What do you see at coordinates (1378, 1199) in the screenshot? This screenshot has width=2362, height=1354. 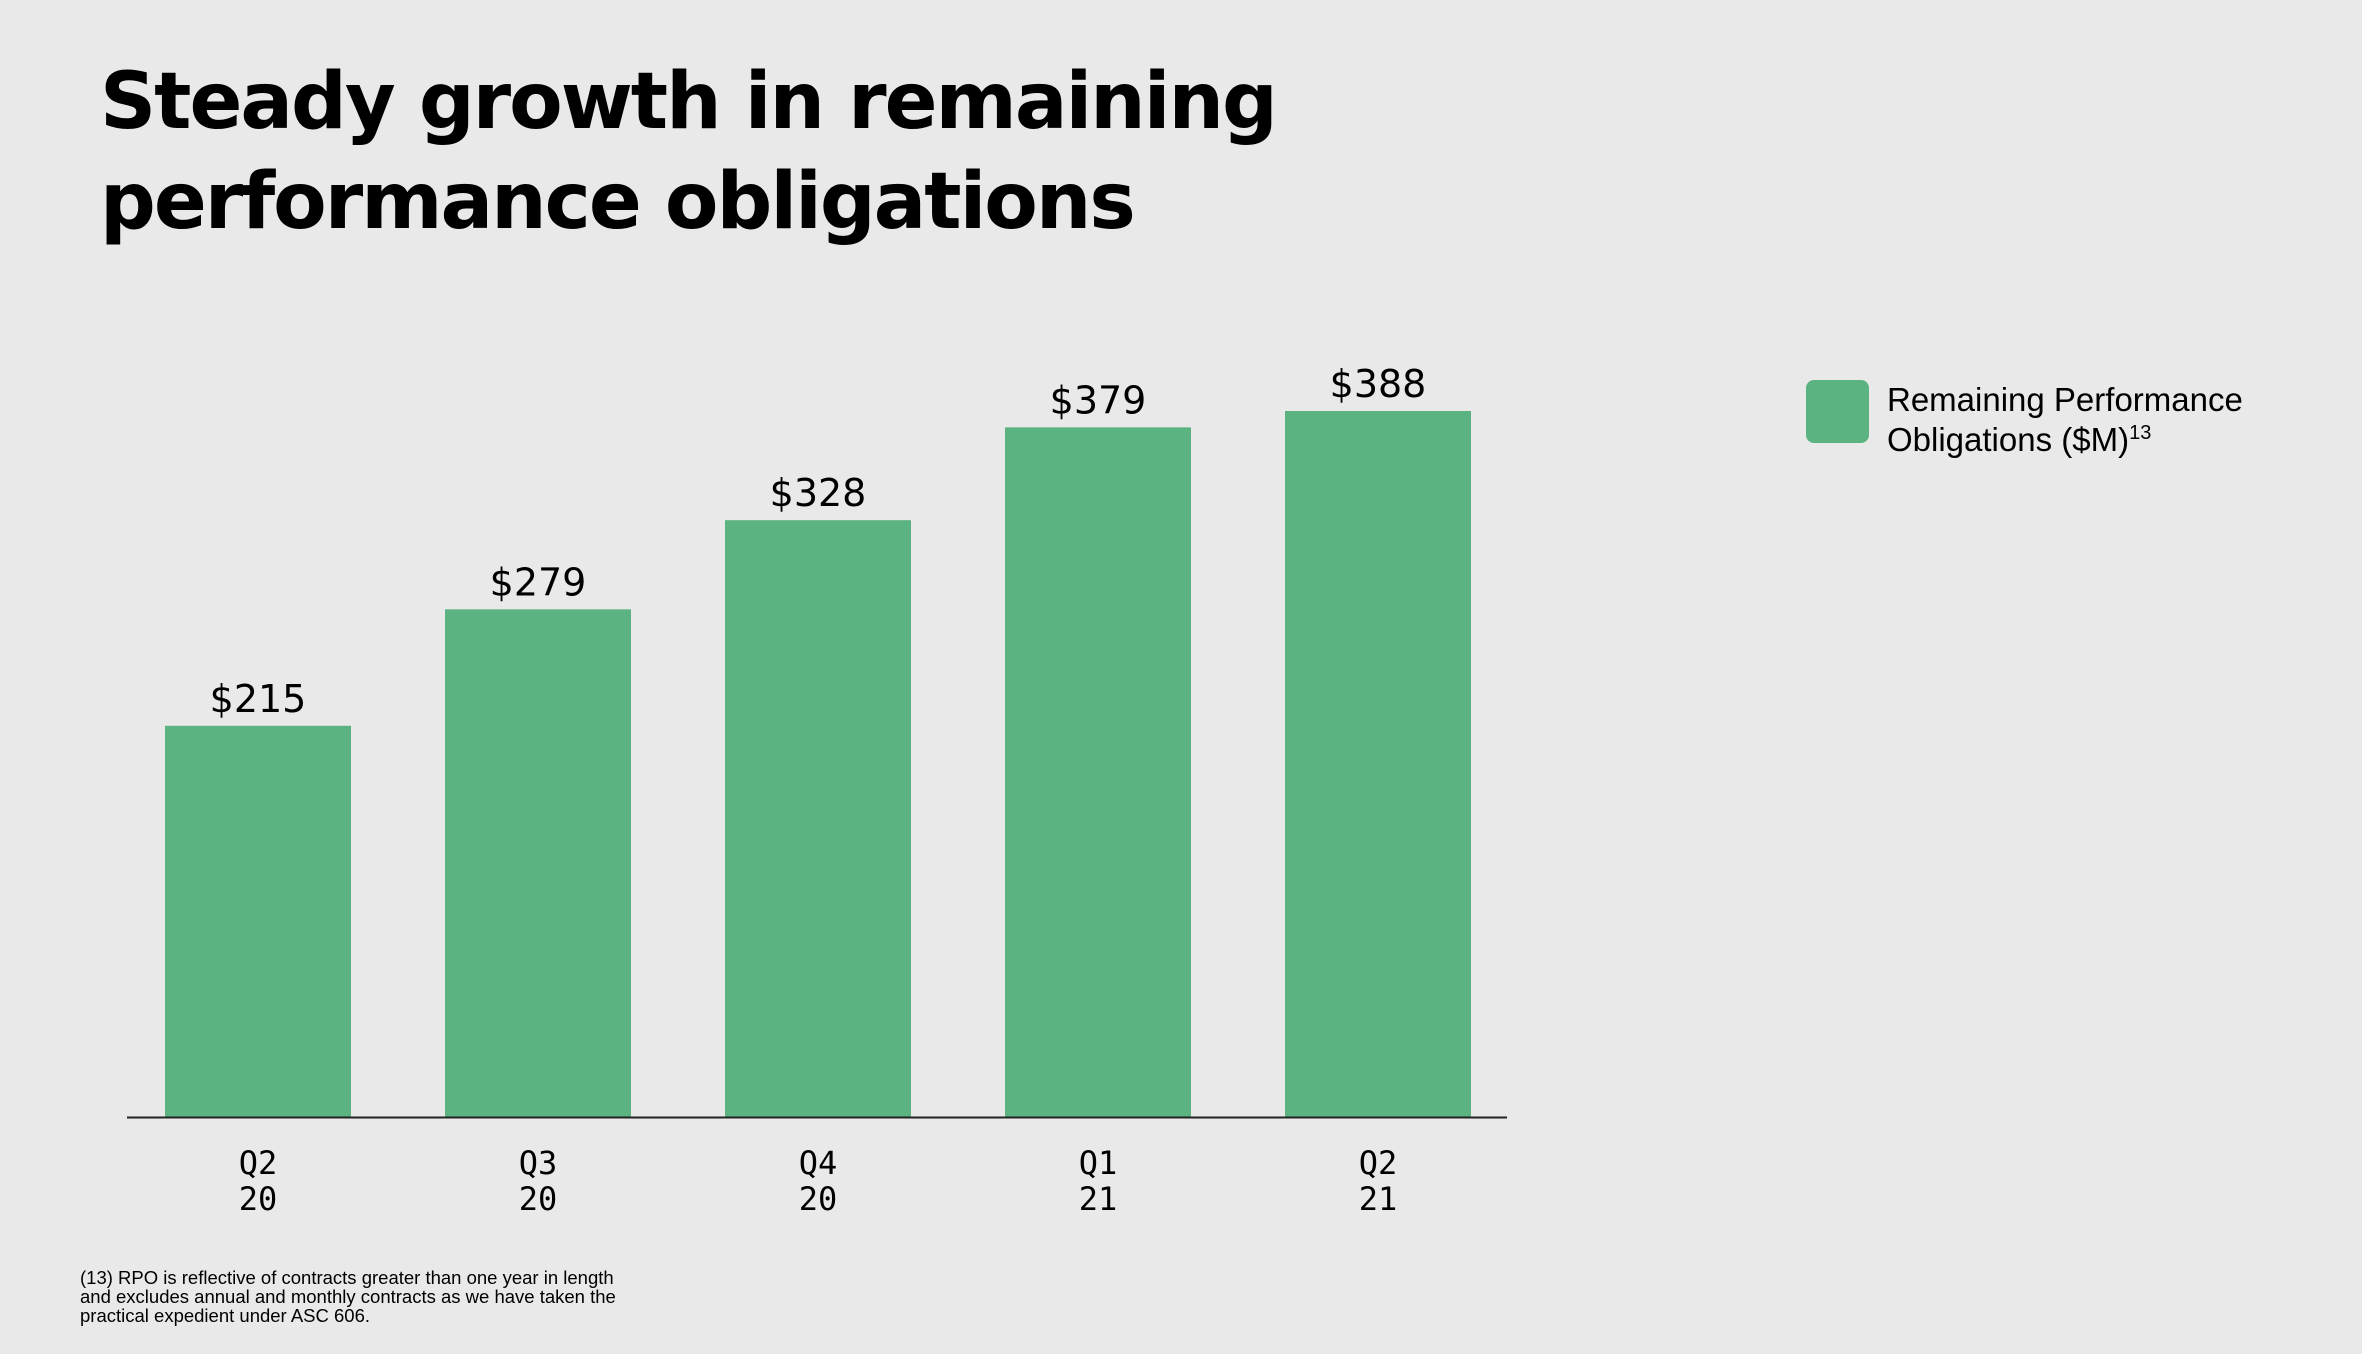 I see `x-tick-label-5-year: 21` at bounding box center [1378, 1199].